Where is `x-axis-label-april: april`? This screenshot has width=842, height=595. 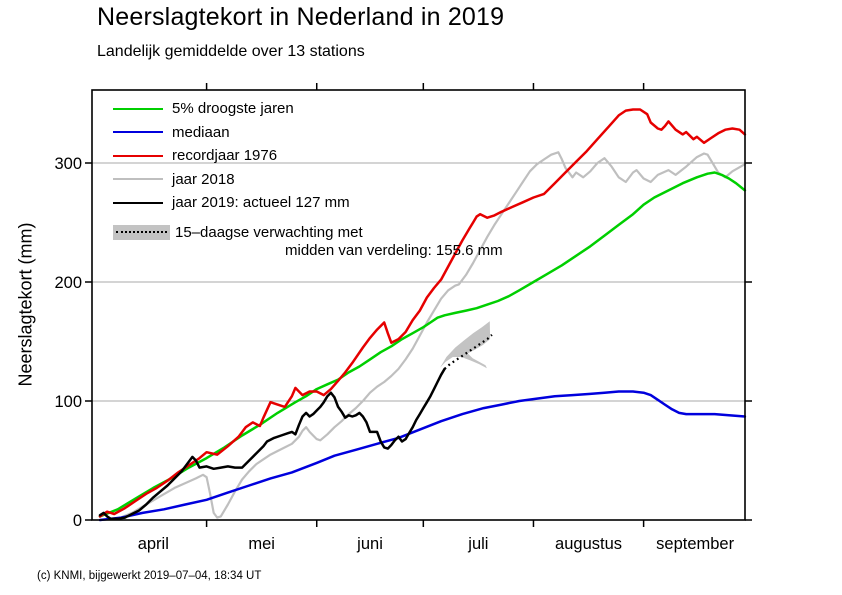 x-axis-label-april: april is located at coordinates (153, 544).